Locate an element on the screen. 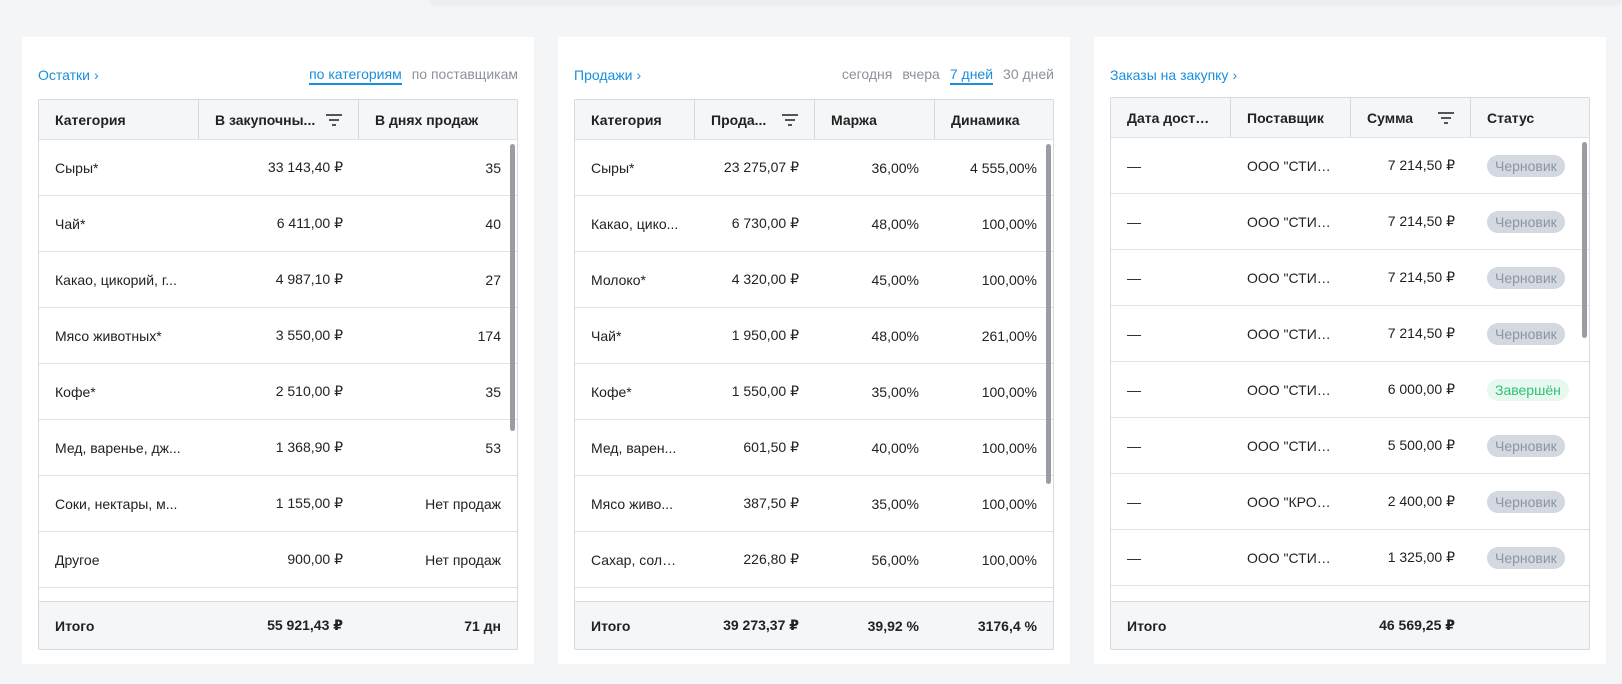 Image resolution: width=1622 pixels, height=684 pixels. table-row: Сыры* 23 275,07 ₽36,00% 4 555,00% is located at coordinates (814, 168).